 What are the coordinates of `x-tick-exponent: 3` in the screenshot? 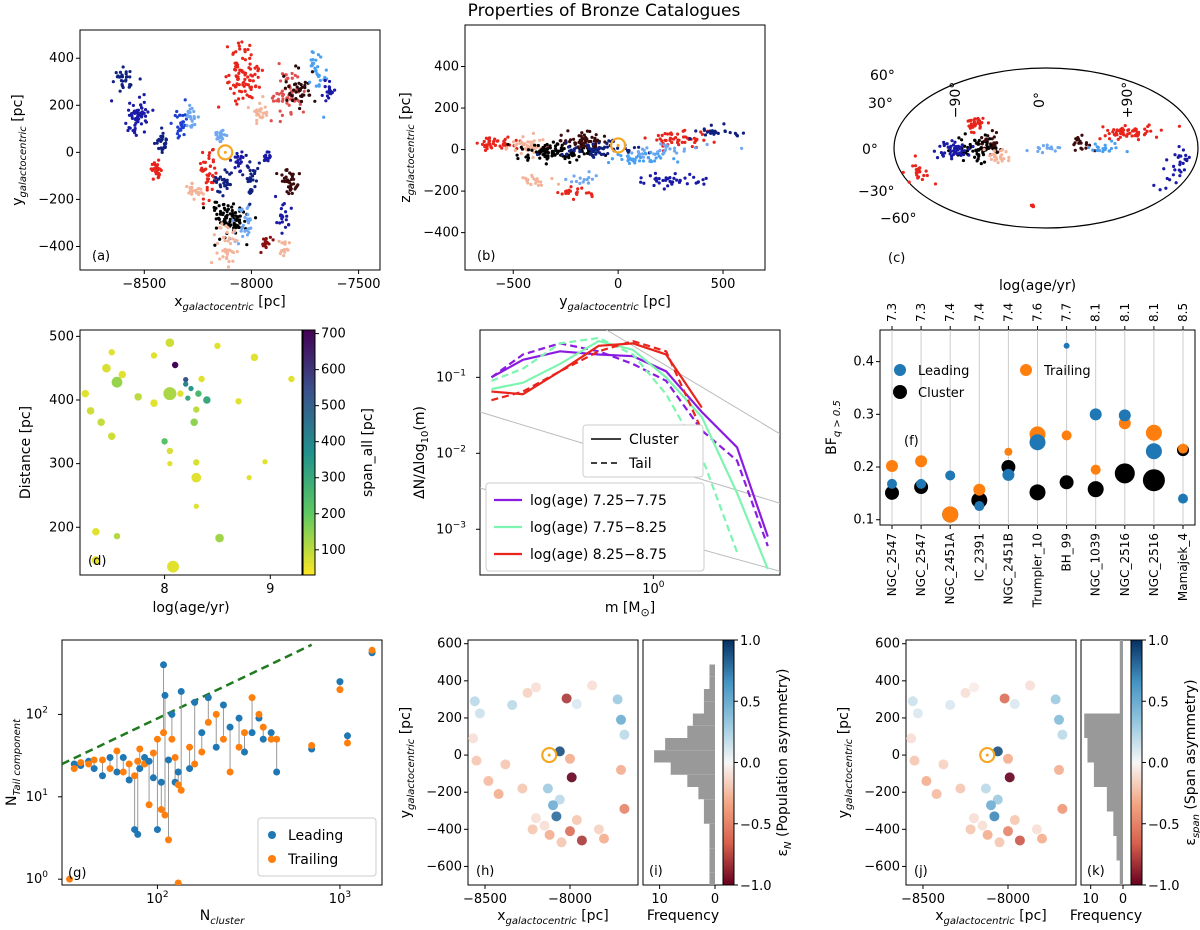 It's located at (348, 895).